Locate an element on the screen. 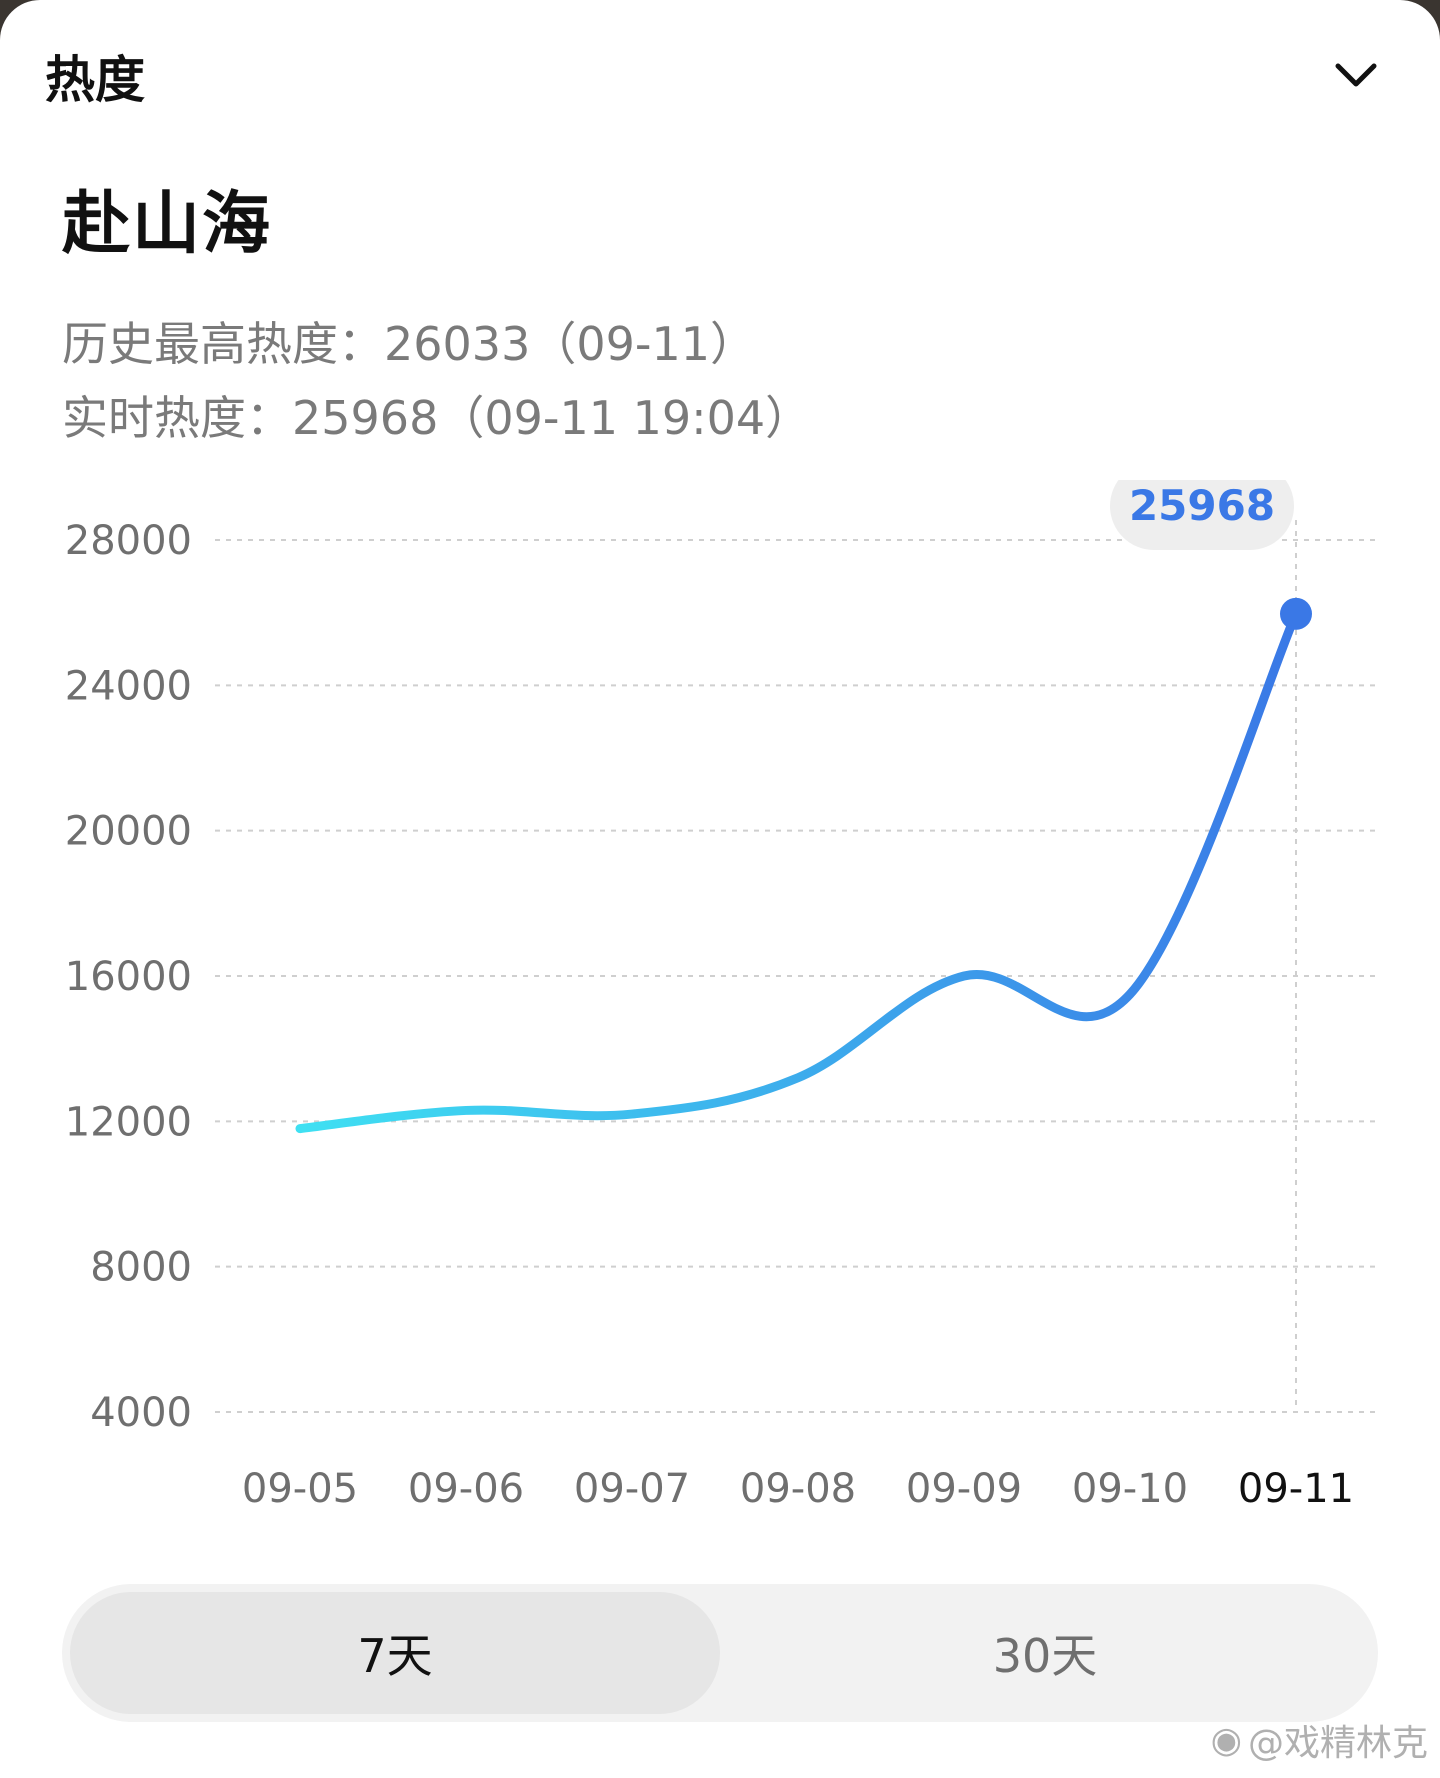 Image resolution: width=1440 pixels, height=1778 pixels. watermark-text: @戏精林克 is located at coordinates (1337, 1743).